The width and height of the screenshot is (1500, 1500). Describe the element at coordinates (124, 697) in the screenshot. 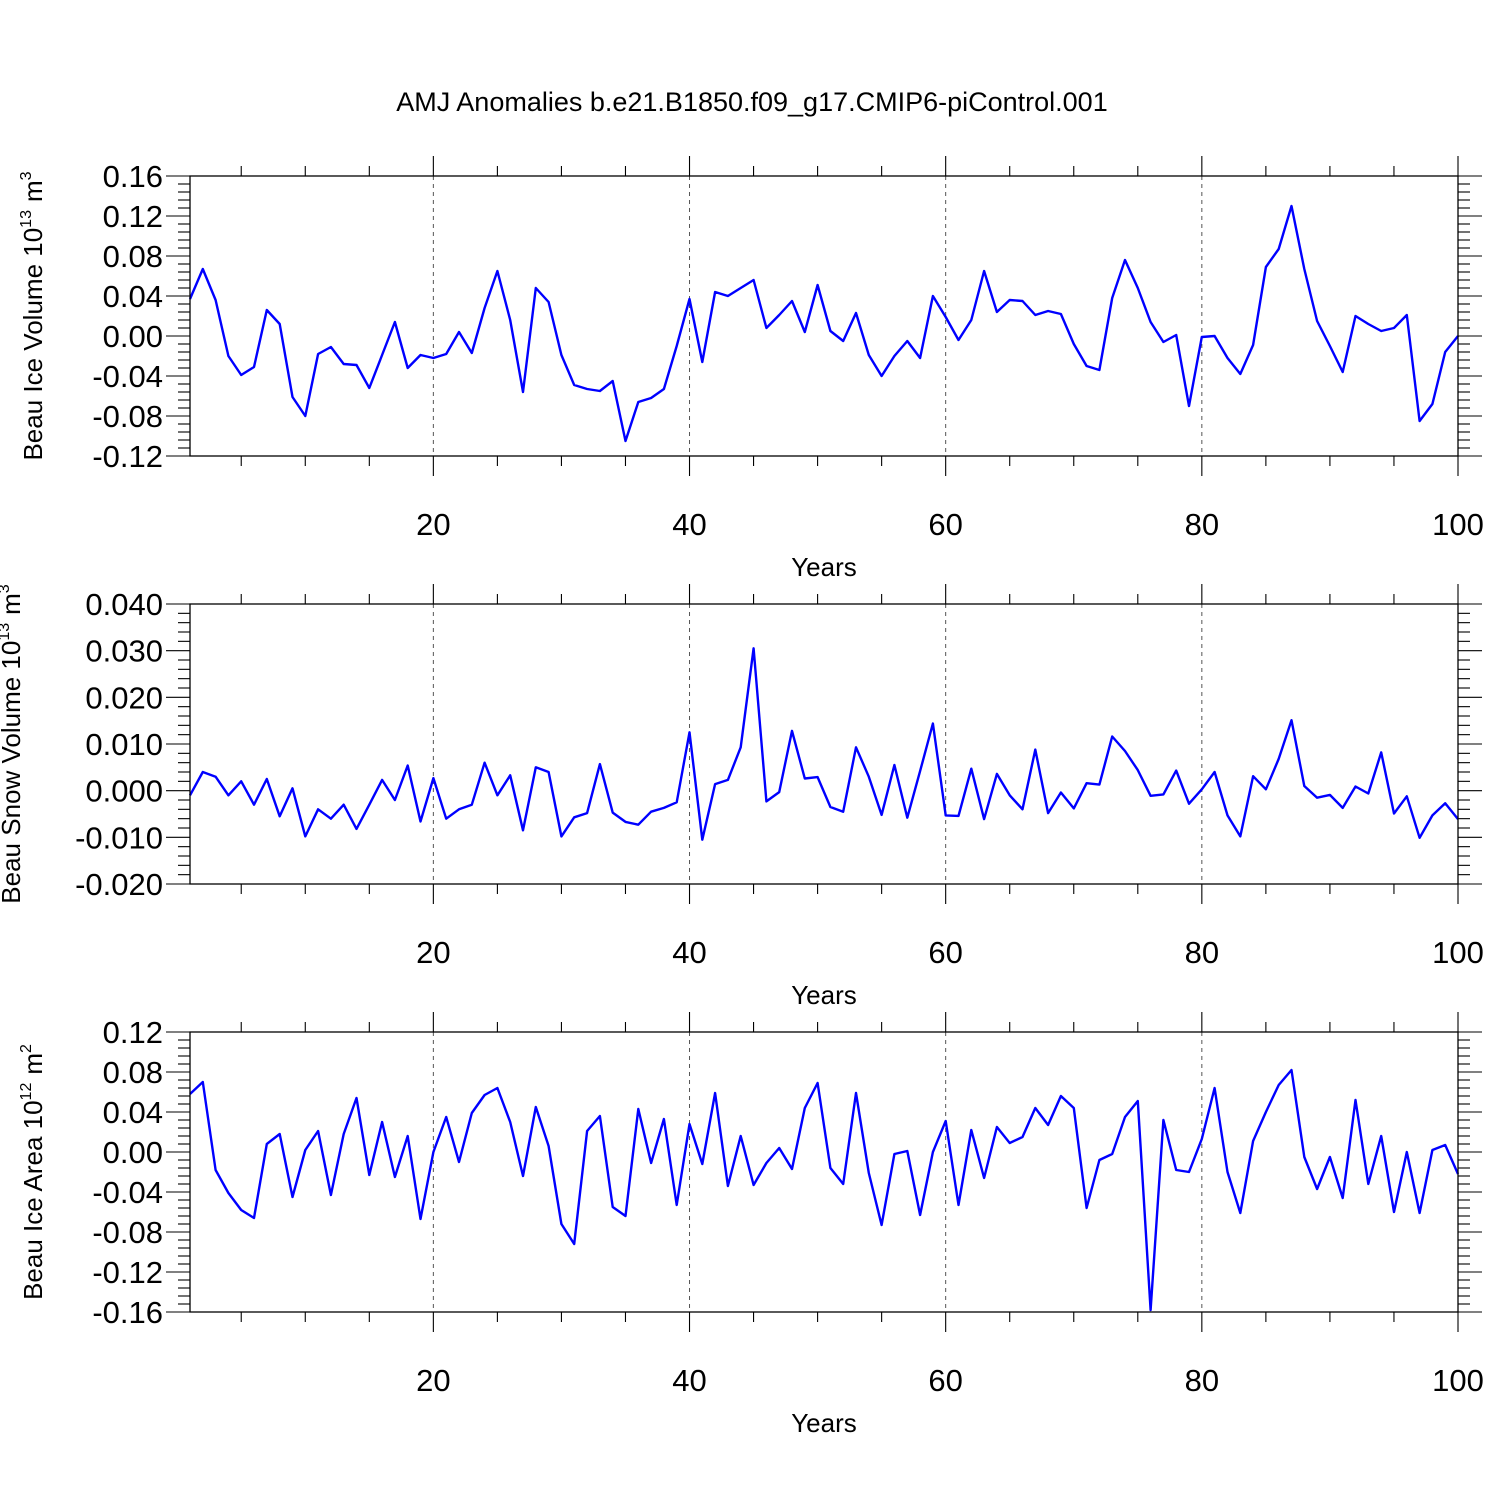

I see `y-tick-label: 0.020` at that location.